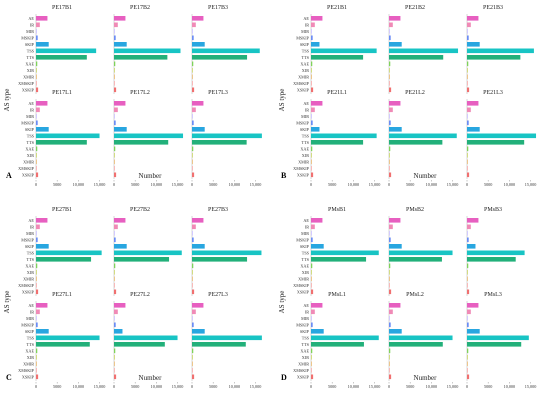  What do you see at coordinates (62, 8) in the screenshot?
I see `panel-title: PE17B1` at bounding box center [62, 8].